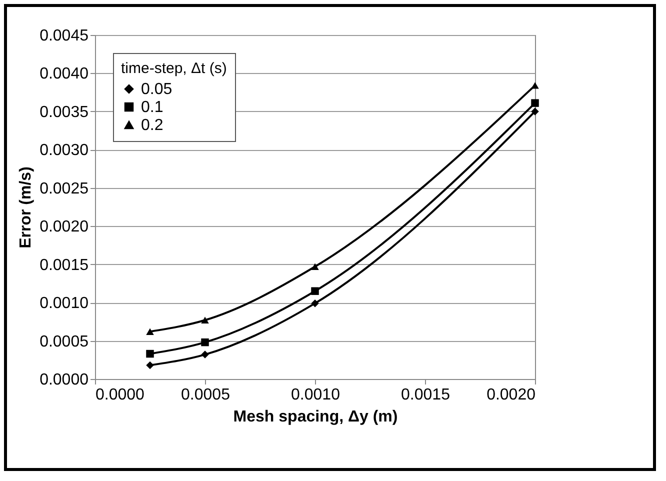  What do you see at coordinates (64, 303) in the screenshot?
I see `y-tick-label: 0.0010` at bounding box center [64, 303].